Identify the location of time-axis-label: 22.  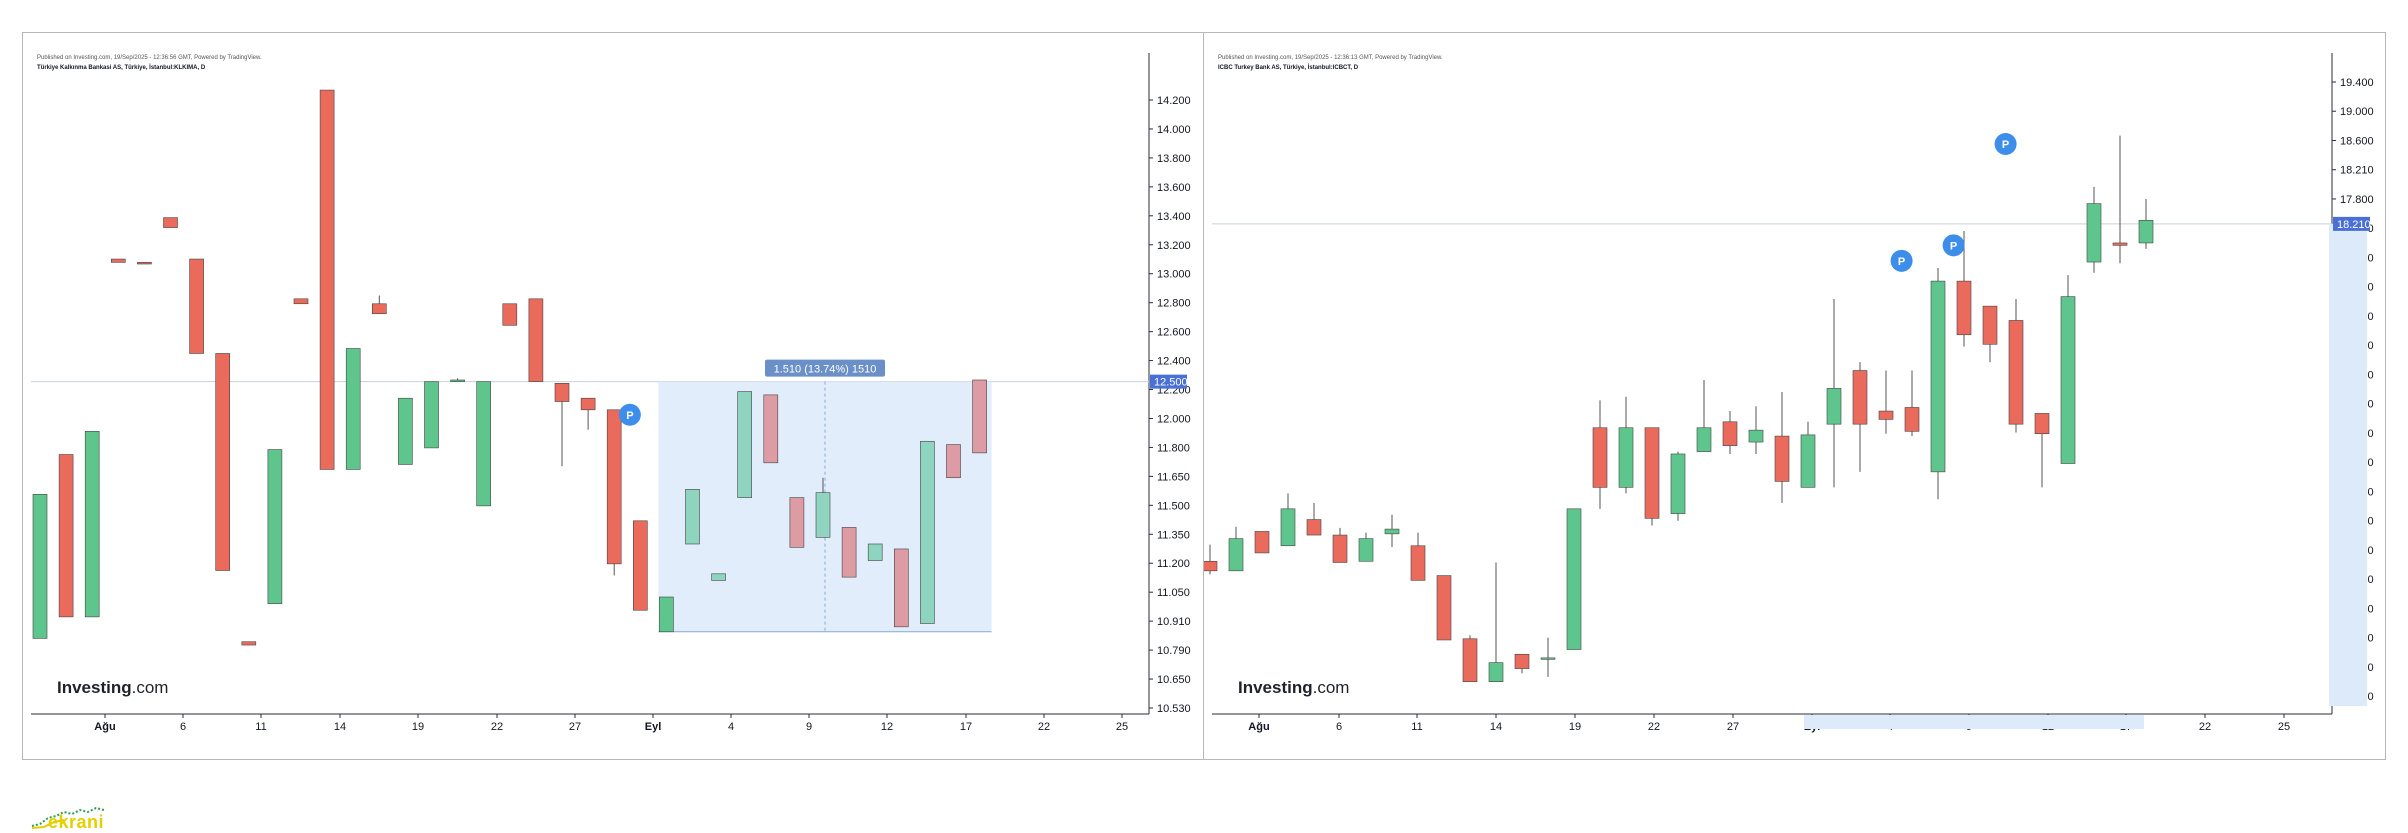
(497, 727).